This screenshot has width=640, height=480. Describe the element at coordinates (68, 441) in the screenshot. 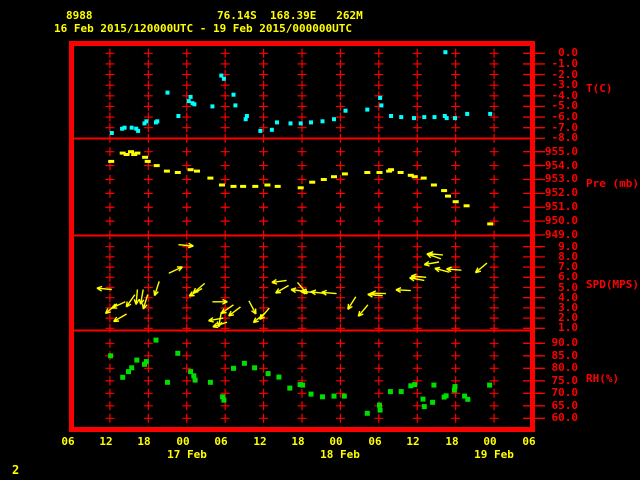

I see `x-hour-label: 06` at that location.